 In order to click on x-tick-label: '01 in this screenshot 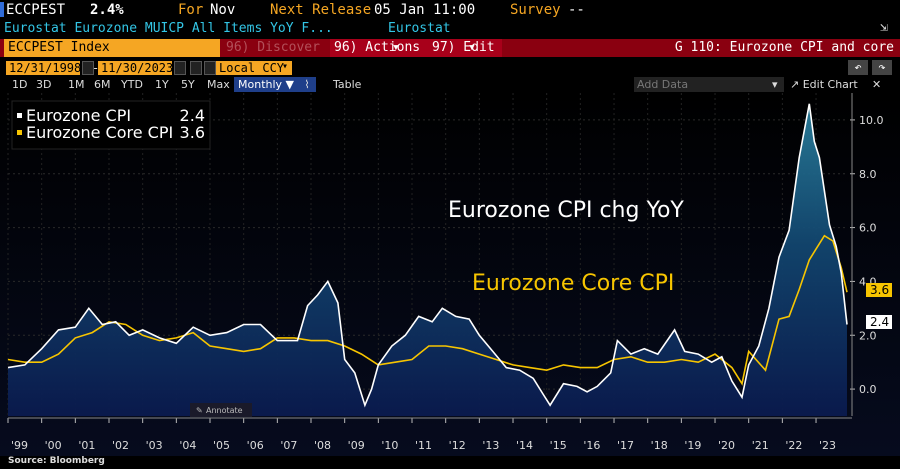, I will do `click(86, 445)`.